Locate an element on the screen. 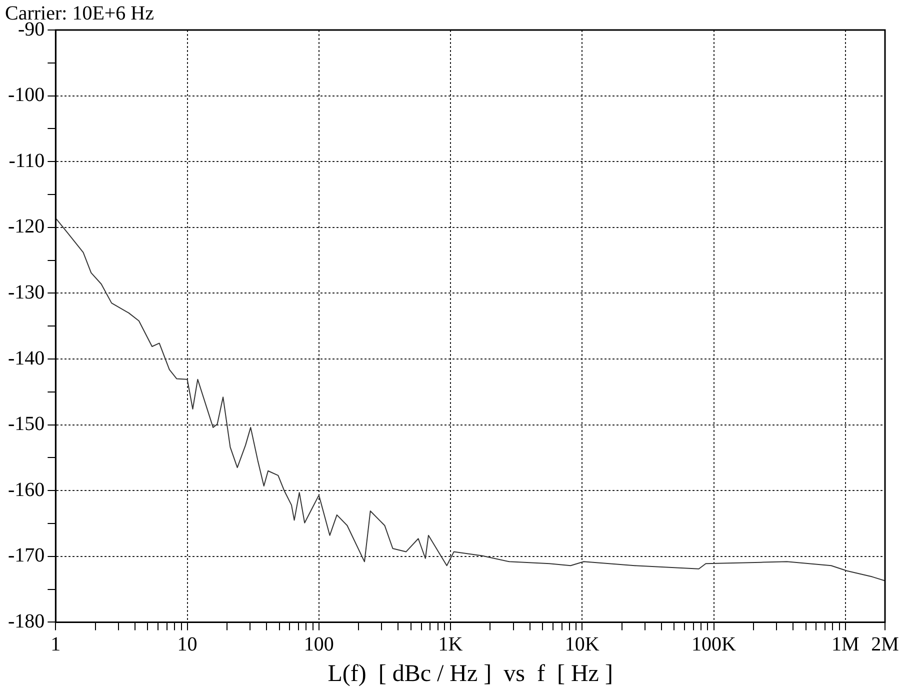 The width and height of the screenshot is (910, 693). x-tick-label: 1 is located at coordinates (55, 644).